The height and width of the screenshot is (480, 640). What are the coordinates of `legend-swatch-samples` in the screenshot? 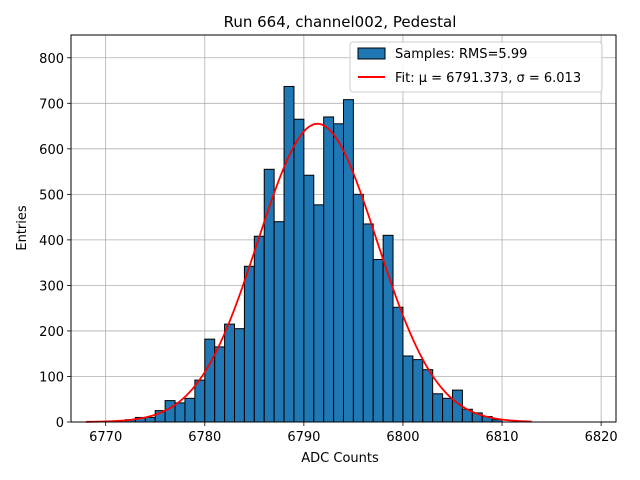 It's located at (371, 53).